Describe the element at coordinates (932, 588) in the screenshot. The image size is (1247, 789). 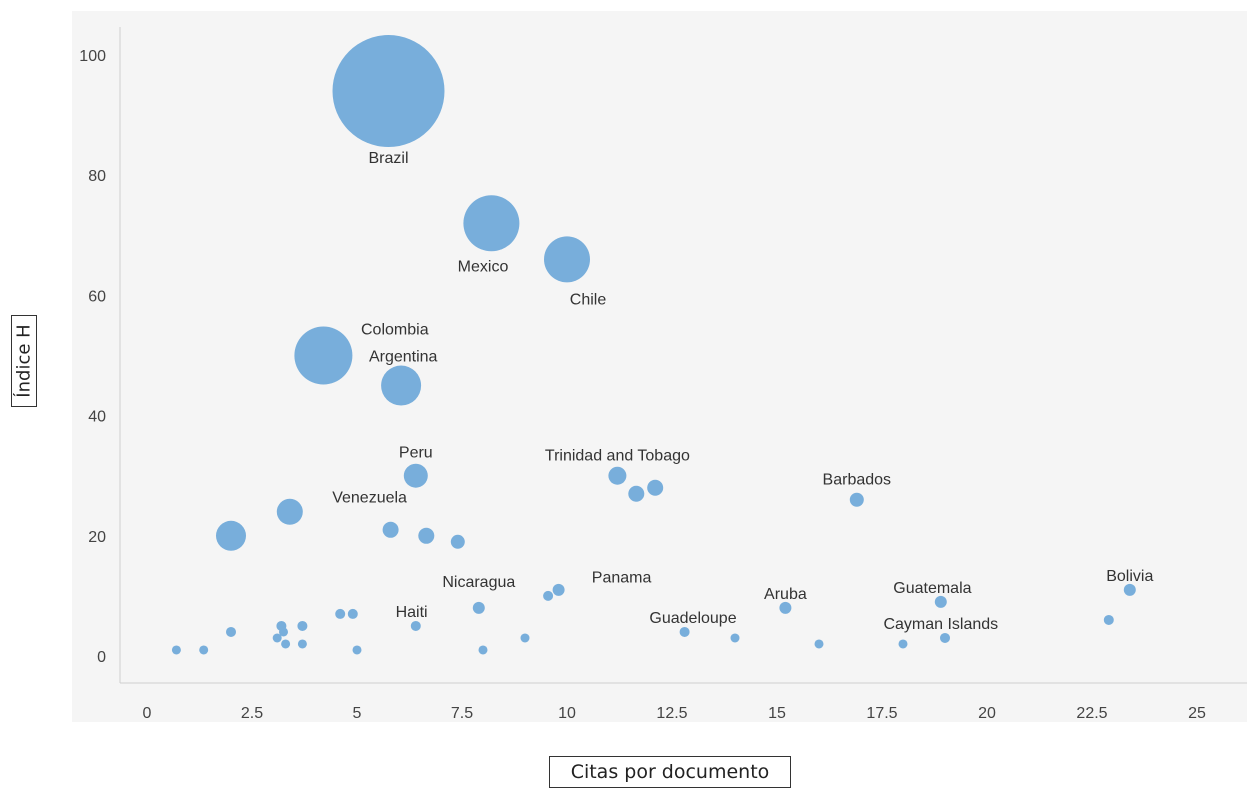
I see `bubble-label: Guatemala` at that location.